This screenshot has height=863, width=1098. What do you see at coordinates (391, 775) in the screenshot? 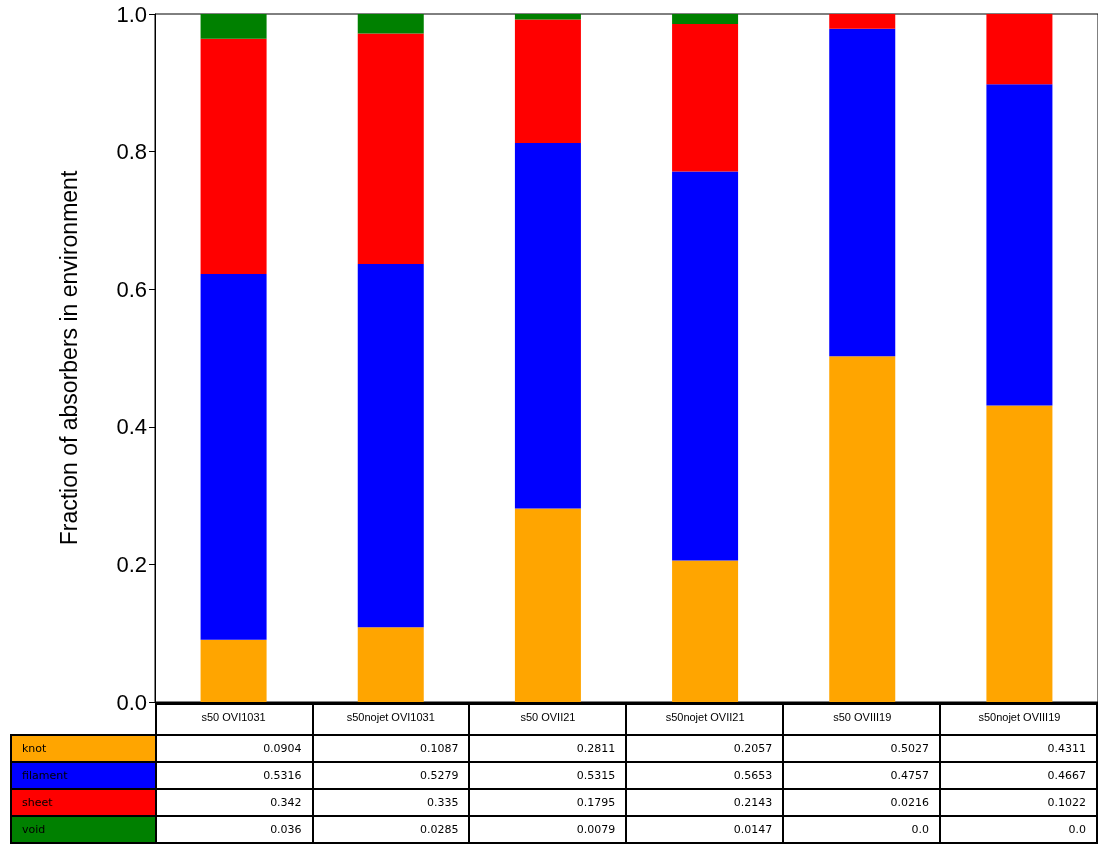
I see `data-label: 0.5279` at bounding box center [391, 775].